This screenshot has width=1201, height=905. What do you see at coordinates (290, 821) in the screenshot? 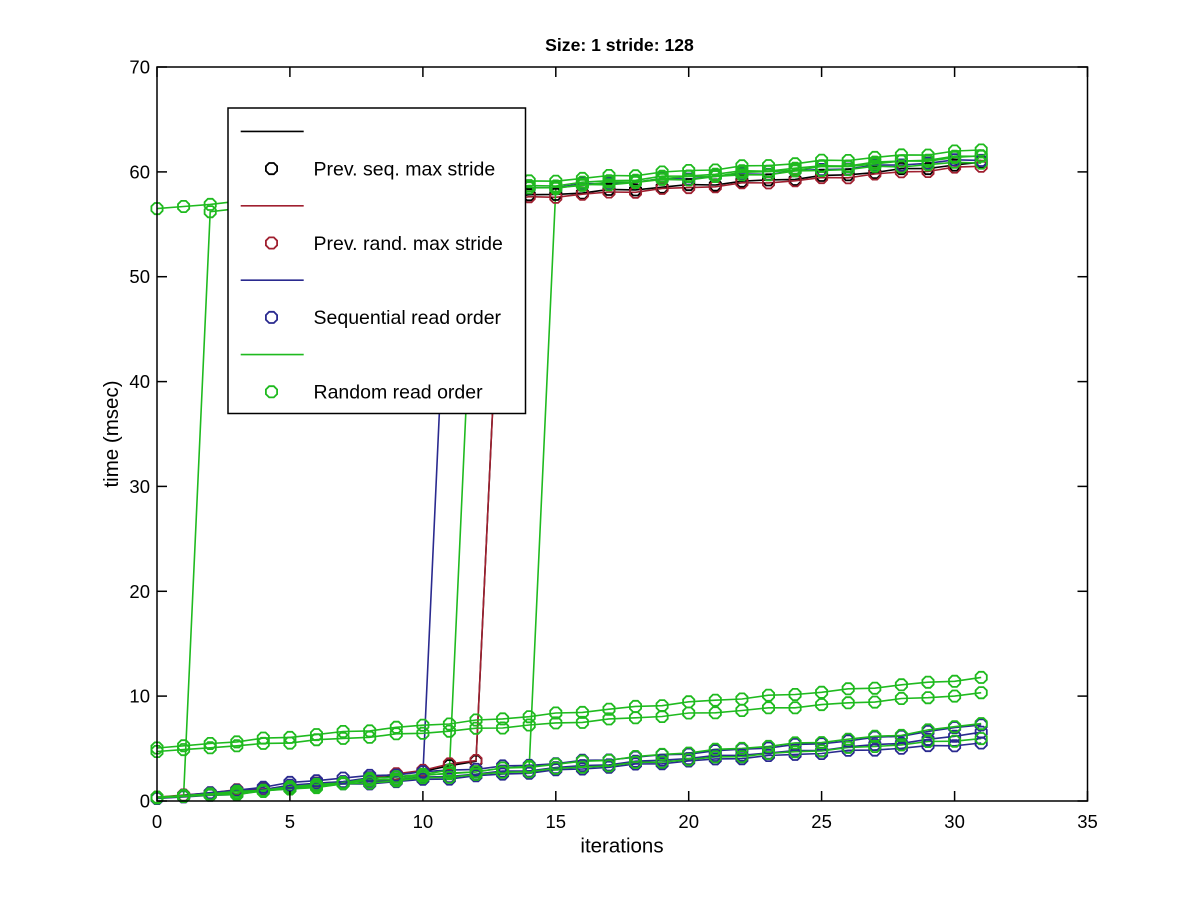
I see `svg-text: 5` at bounding box center [290, 821].